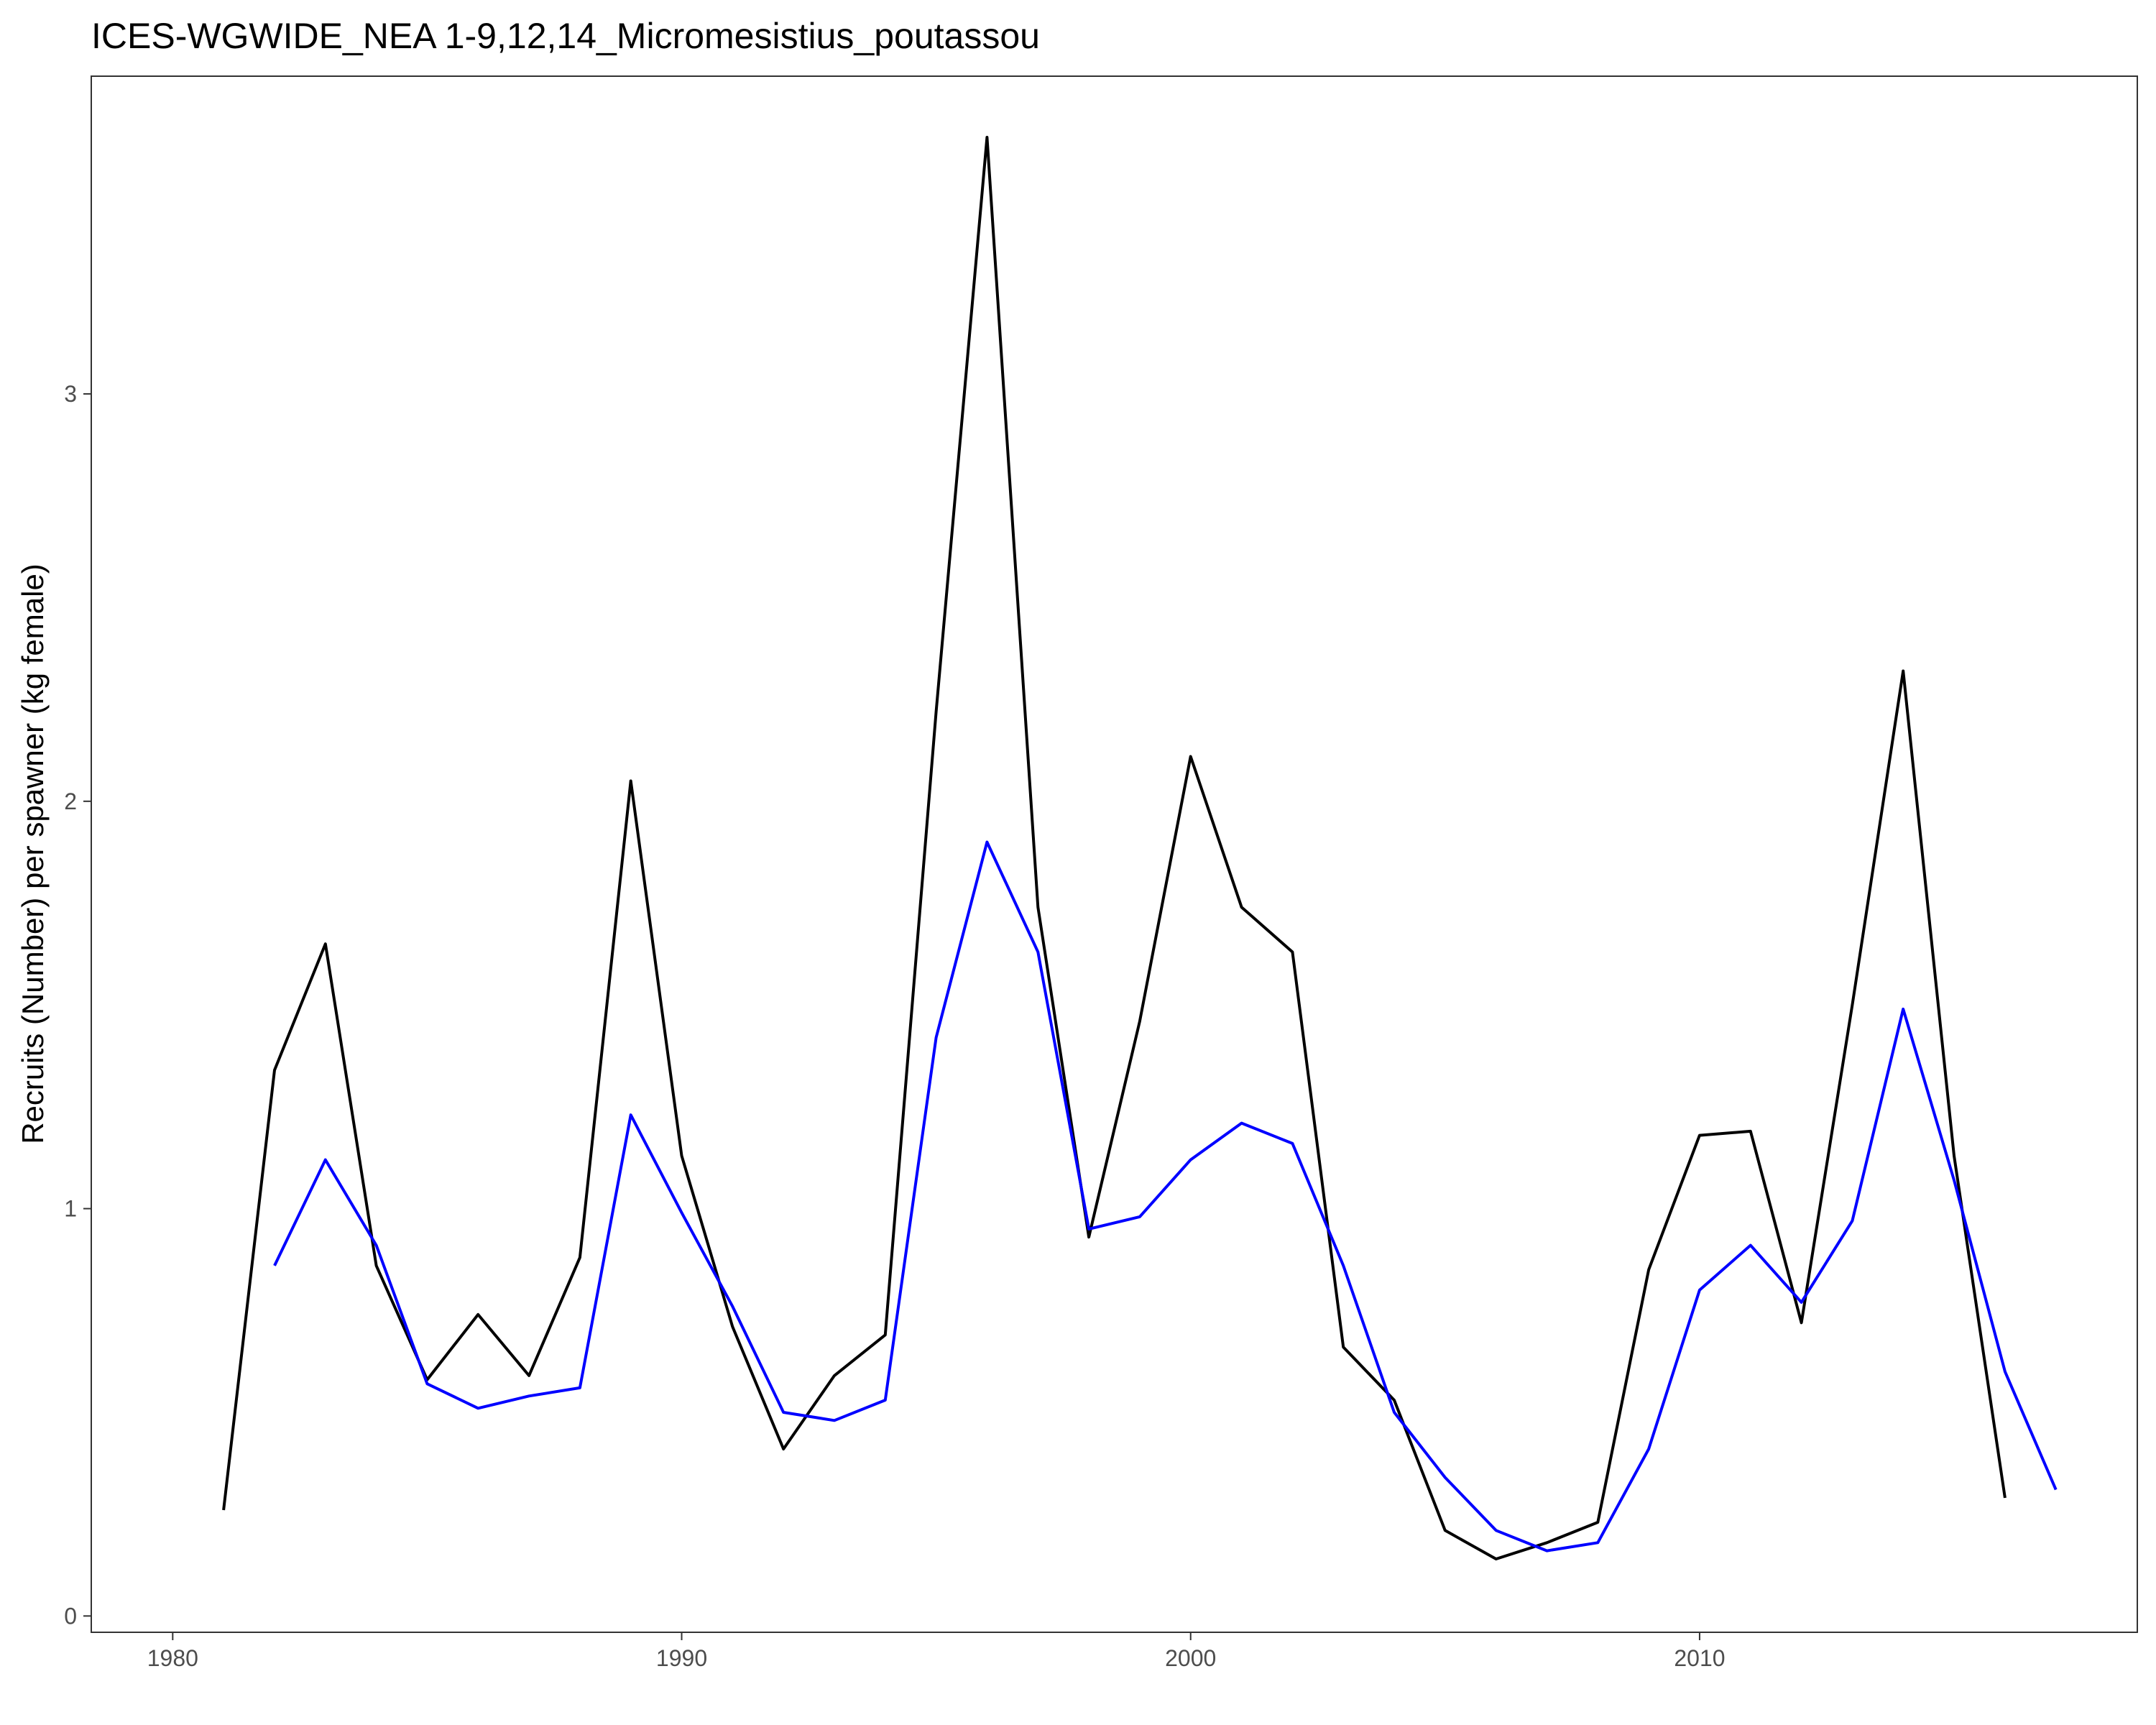  What do you see at coordinates (937, 1651) in the screenshot?
I see `x-axis: 1980 1990 2000 2010` at bounding box center [937, 1651].